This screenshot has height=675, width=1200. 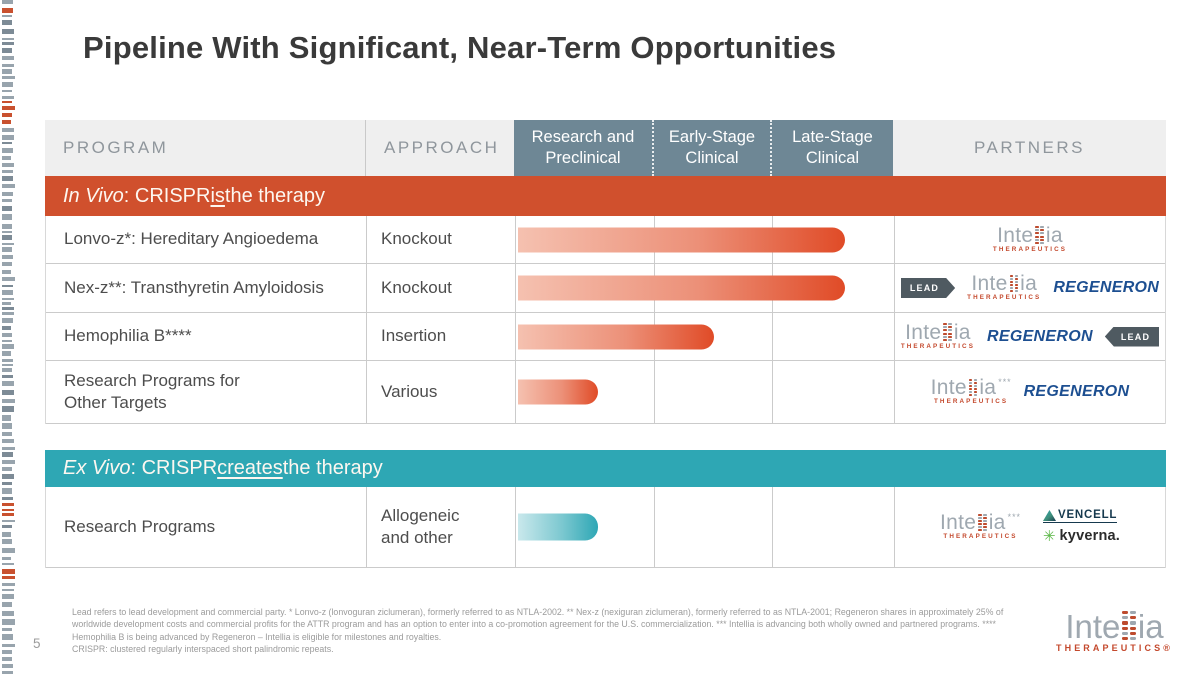 What do you see at coordinates (128, 336) in the screenshot?
I see `program-name: Hemophilia B****` at bounding box center [128, 336].